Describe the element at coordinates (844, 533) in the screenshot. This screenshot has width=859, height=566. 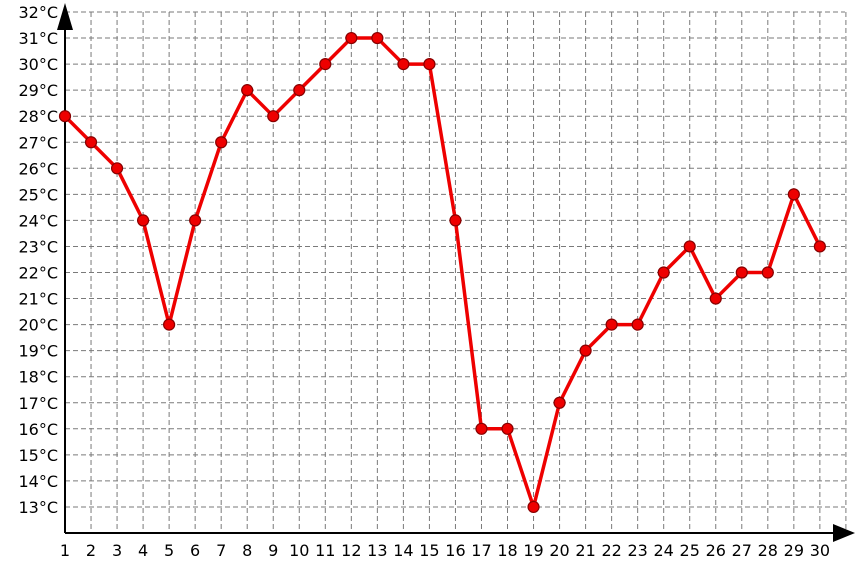
I see `x-axis-arrow-icon` at that location.